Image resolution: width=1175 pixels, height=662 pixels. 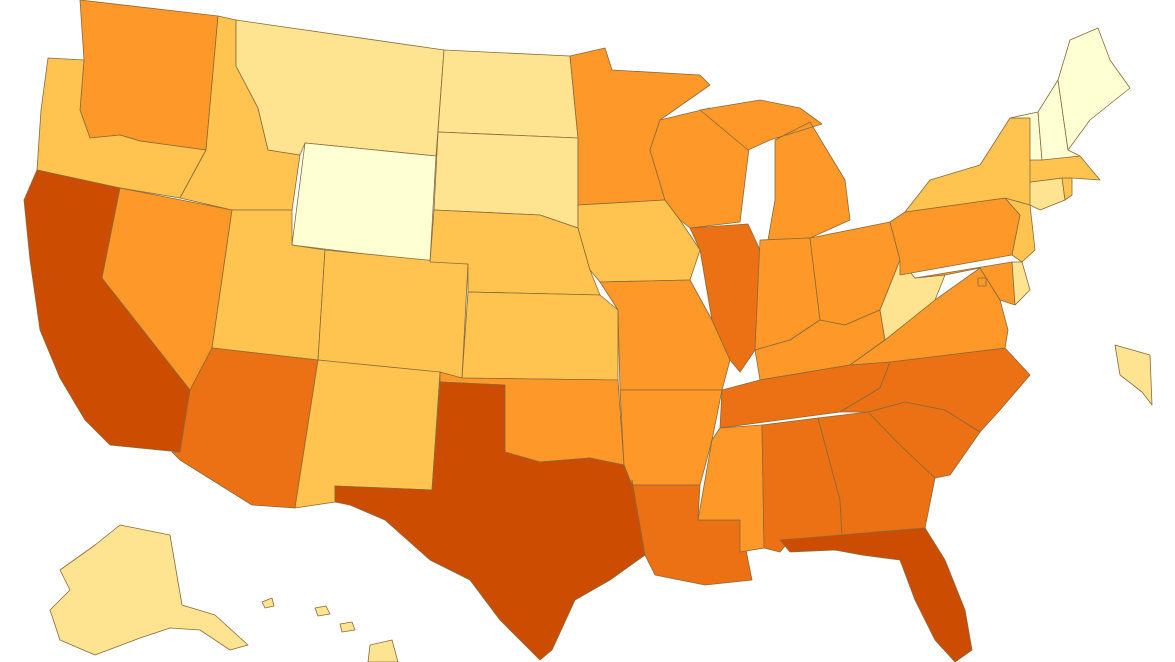 What do you see at coordinates (1026, 136) in the screenshot?
I see `state-VT` at bounding box center [1026, 136].